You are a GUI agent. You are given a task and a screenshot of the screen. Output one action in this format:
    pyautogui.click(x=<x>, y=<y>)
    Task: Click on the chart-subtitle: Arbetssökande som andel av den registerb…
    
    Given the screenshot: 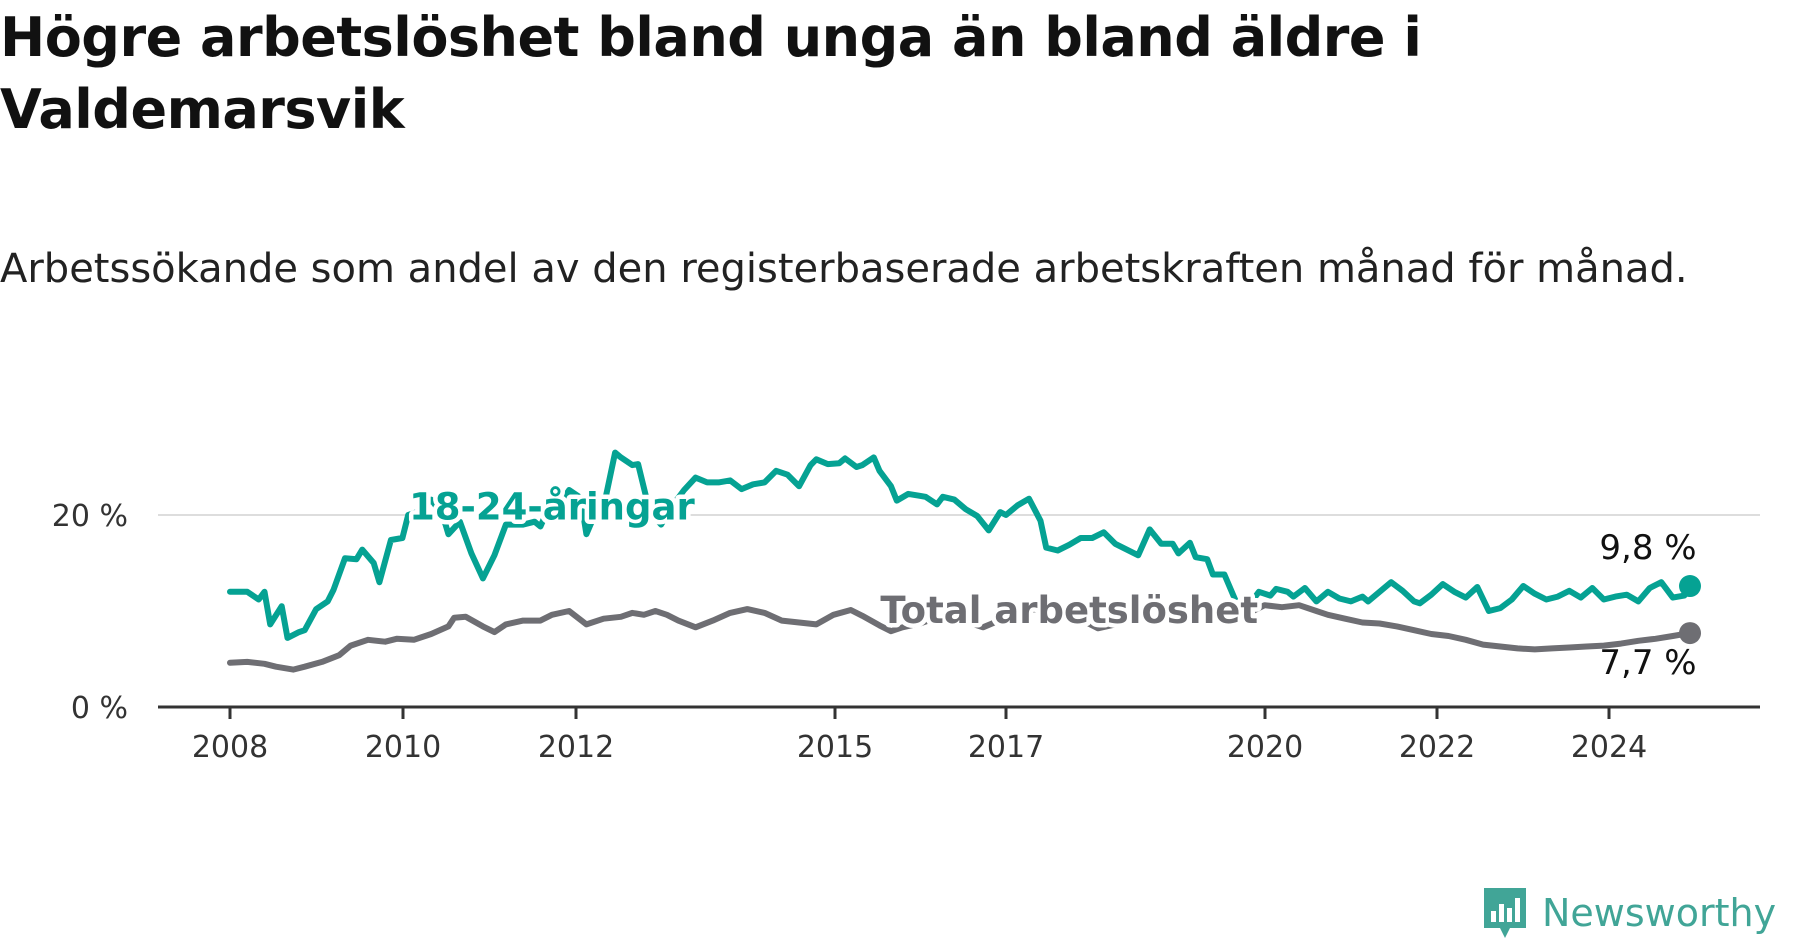 What is the action you would take?
    pyautogui.click(x=844, y=269)
    